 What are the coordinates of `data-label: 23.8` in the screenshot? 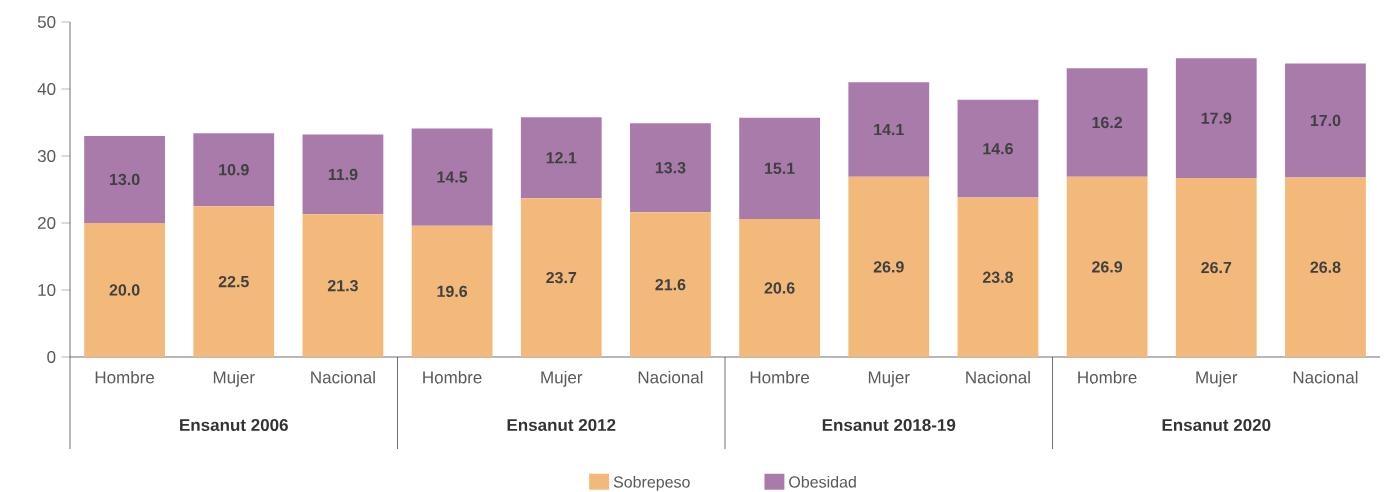 It's located at (998, 277).